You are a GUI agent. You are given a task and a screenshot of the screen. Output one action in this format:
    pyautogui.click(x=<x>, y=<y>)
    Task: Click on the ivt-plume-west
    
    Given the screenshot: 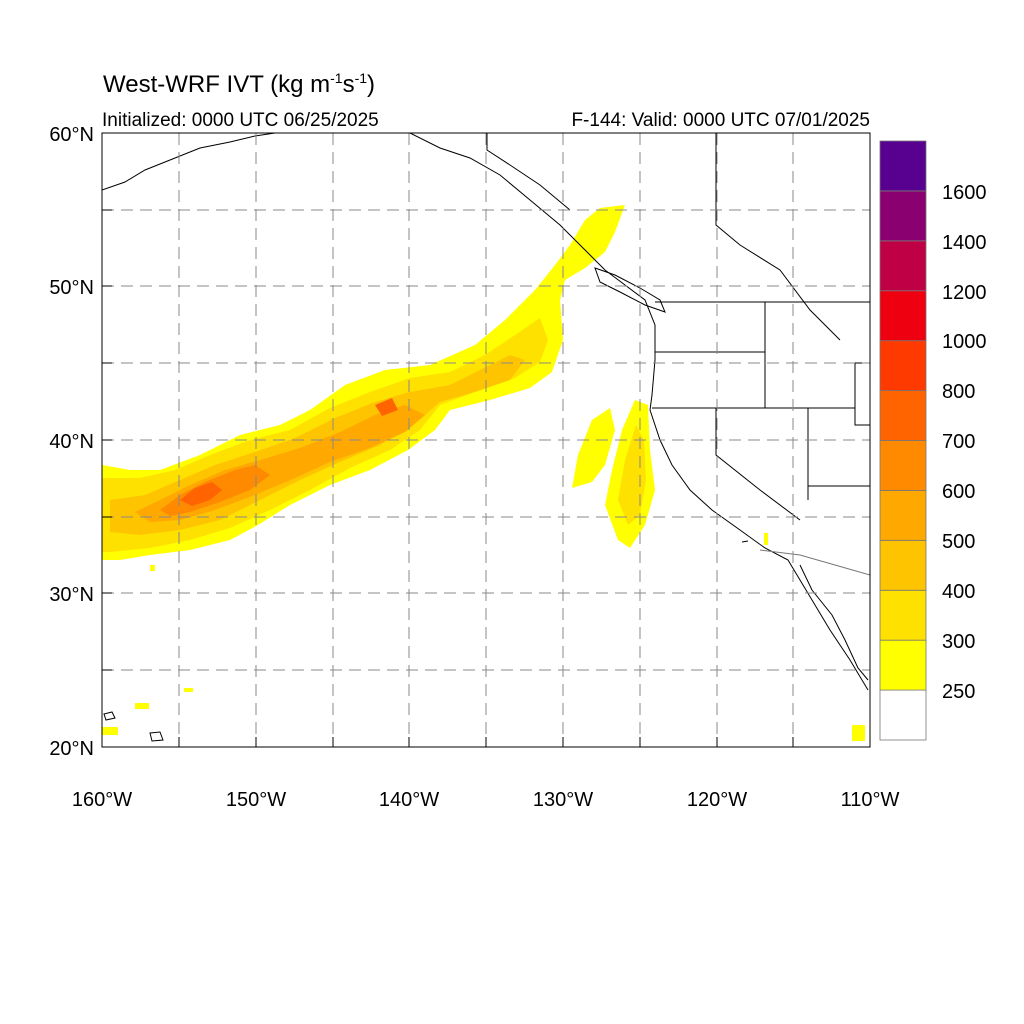 What is the action you would take?
    pyautogui.click(x=593, y=448)
    